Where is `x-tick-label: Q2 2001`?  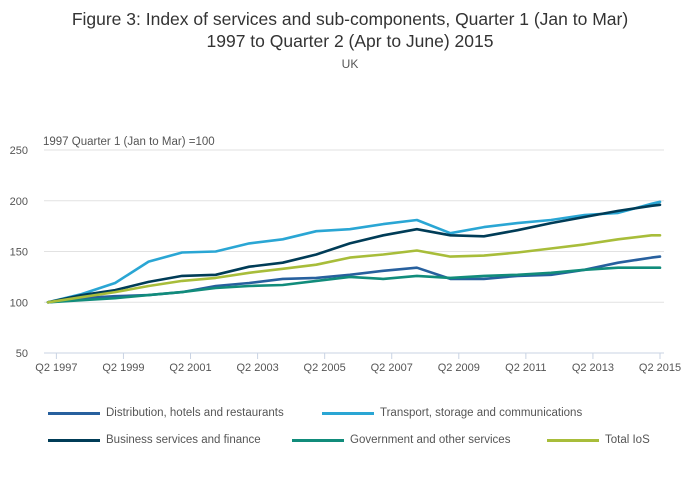 x-tick-label: Q2 2001 is located at coordinates (190, 368).